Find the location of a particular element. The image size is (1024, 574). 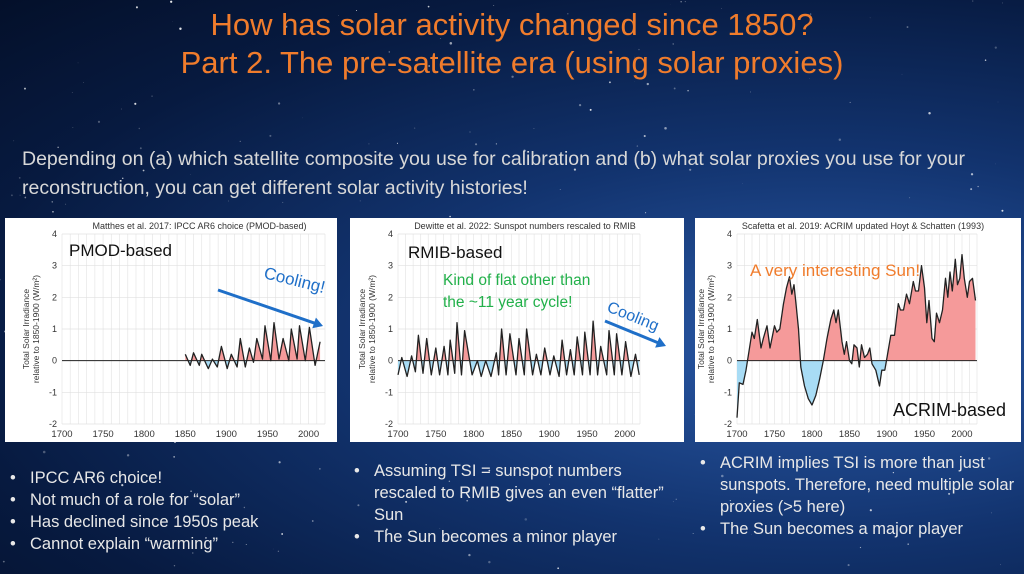

arrow-icon is located at coordinates (632, 332).